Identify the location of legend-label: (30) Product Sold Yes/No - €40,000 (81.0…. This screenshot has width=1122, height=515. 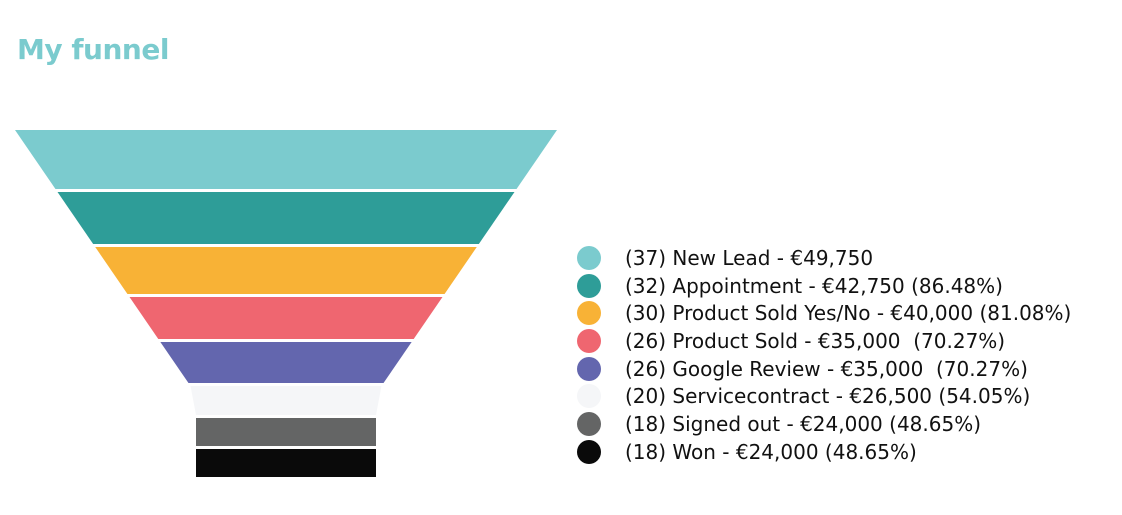
(848, 313).